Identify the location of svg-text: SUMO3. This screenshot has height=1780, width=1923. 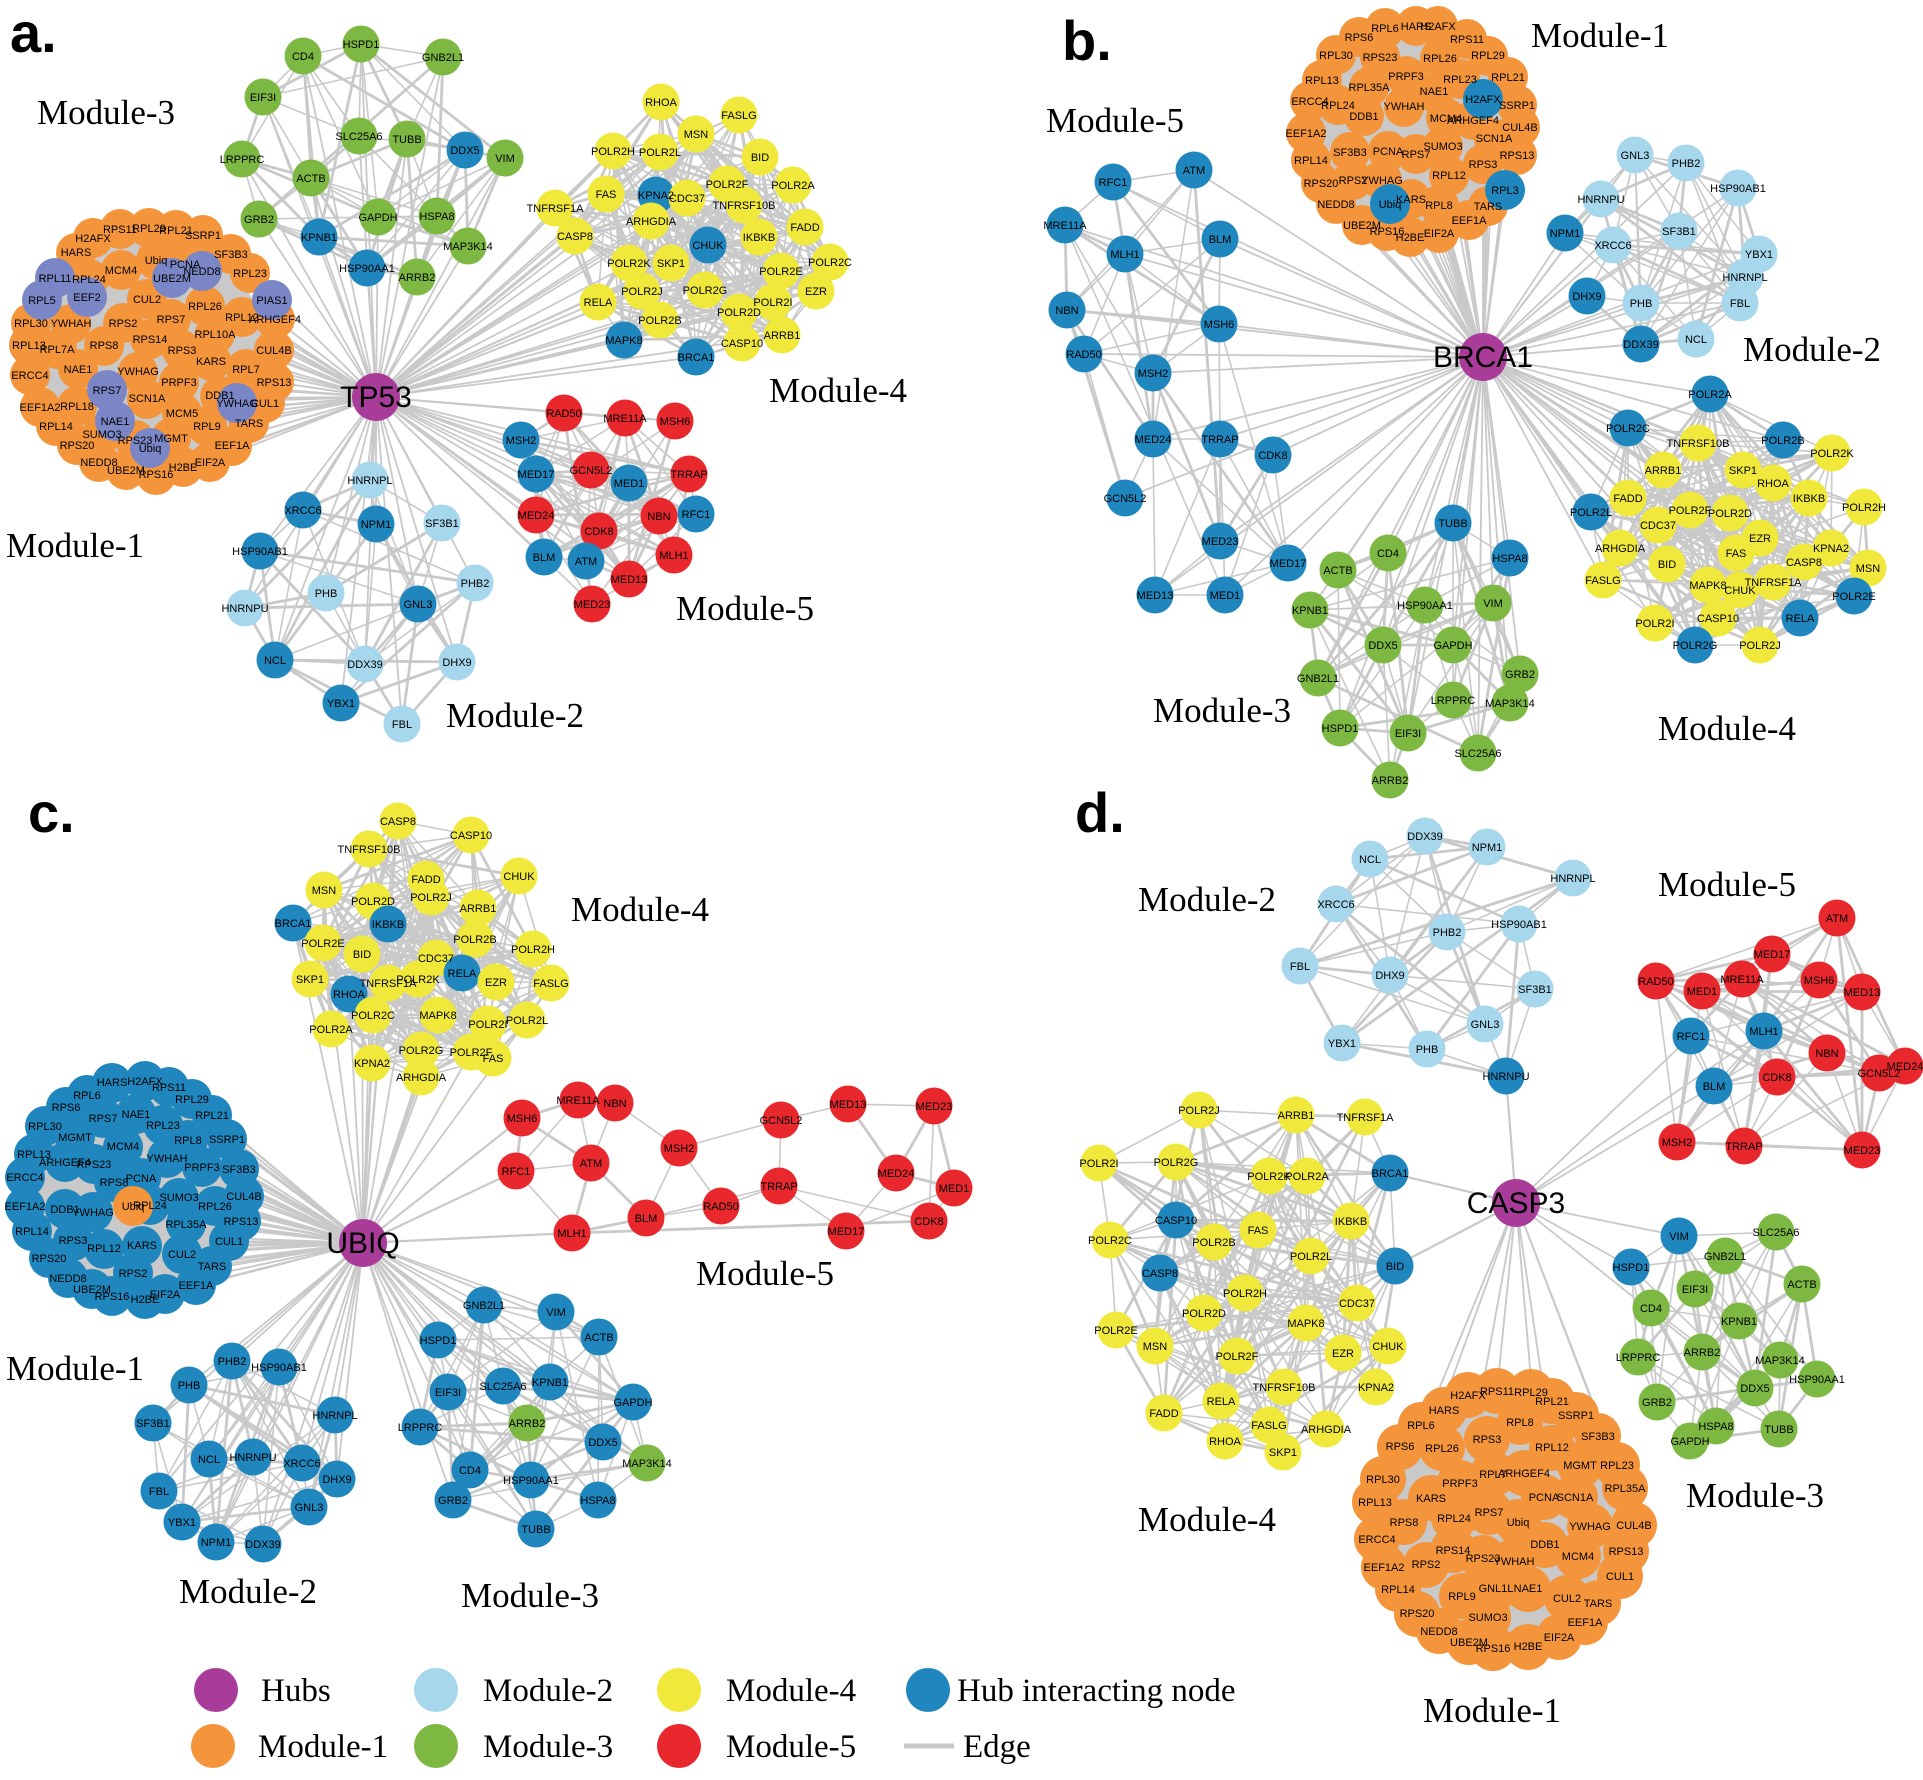
(1487, 1618).